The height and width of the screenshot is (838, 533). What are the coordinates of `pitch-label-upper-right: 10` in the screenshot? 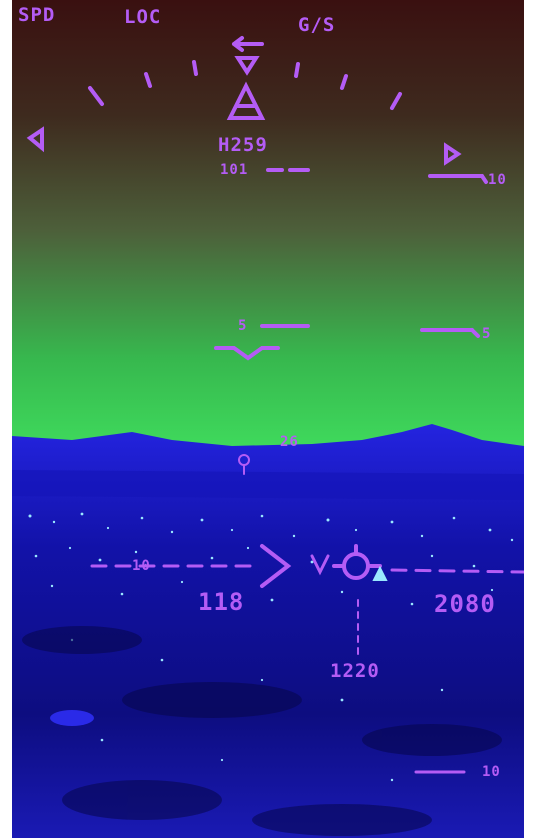 It's located at (497, 180).